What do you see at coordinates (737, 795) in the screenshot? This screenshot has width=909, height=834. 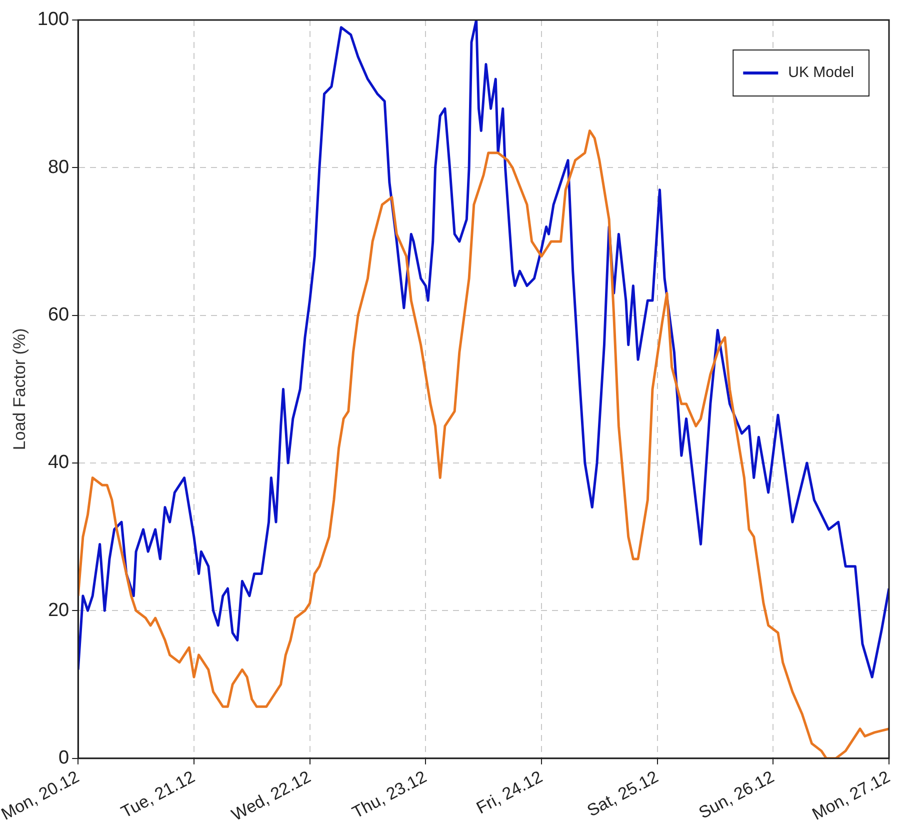 I see `x-tick-label: Sun, 26.12` at bounding box center [737, 795].